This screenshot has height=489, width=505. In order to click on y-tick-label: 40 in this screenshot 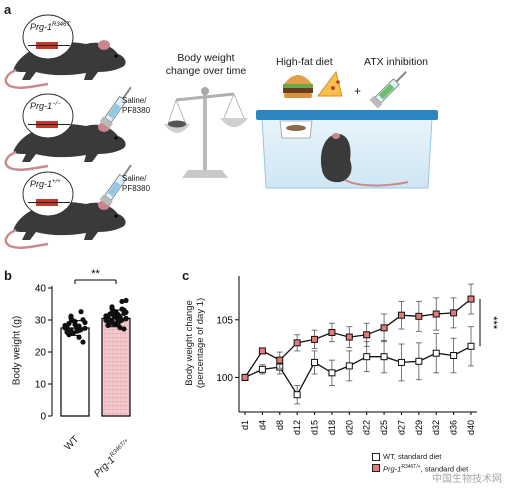, I will do `click(41, 289)`.